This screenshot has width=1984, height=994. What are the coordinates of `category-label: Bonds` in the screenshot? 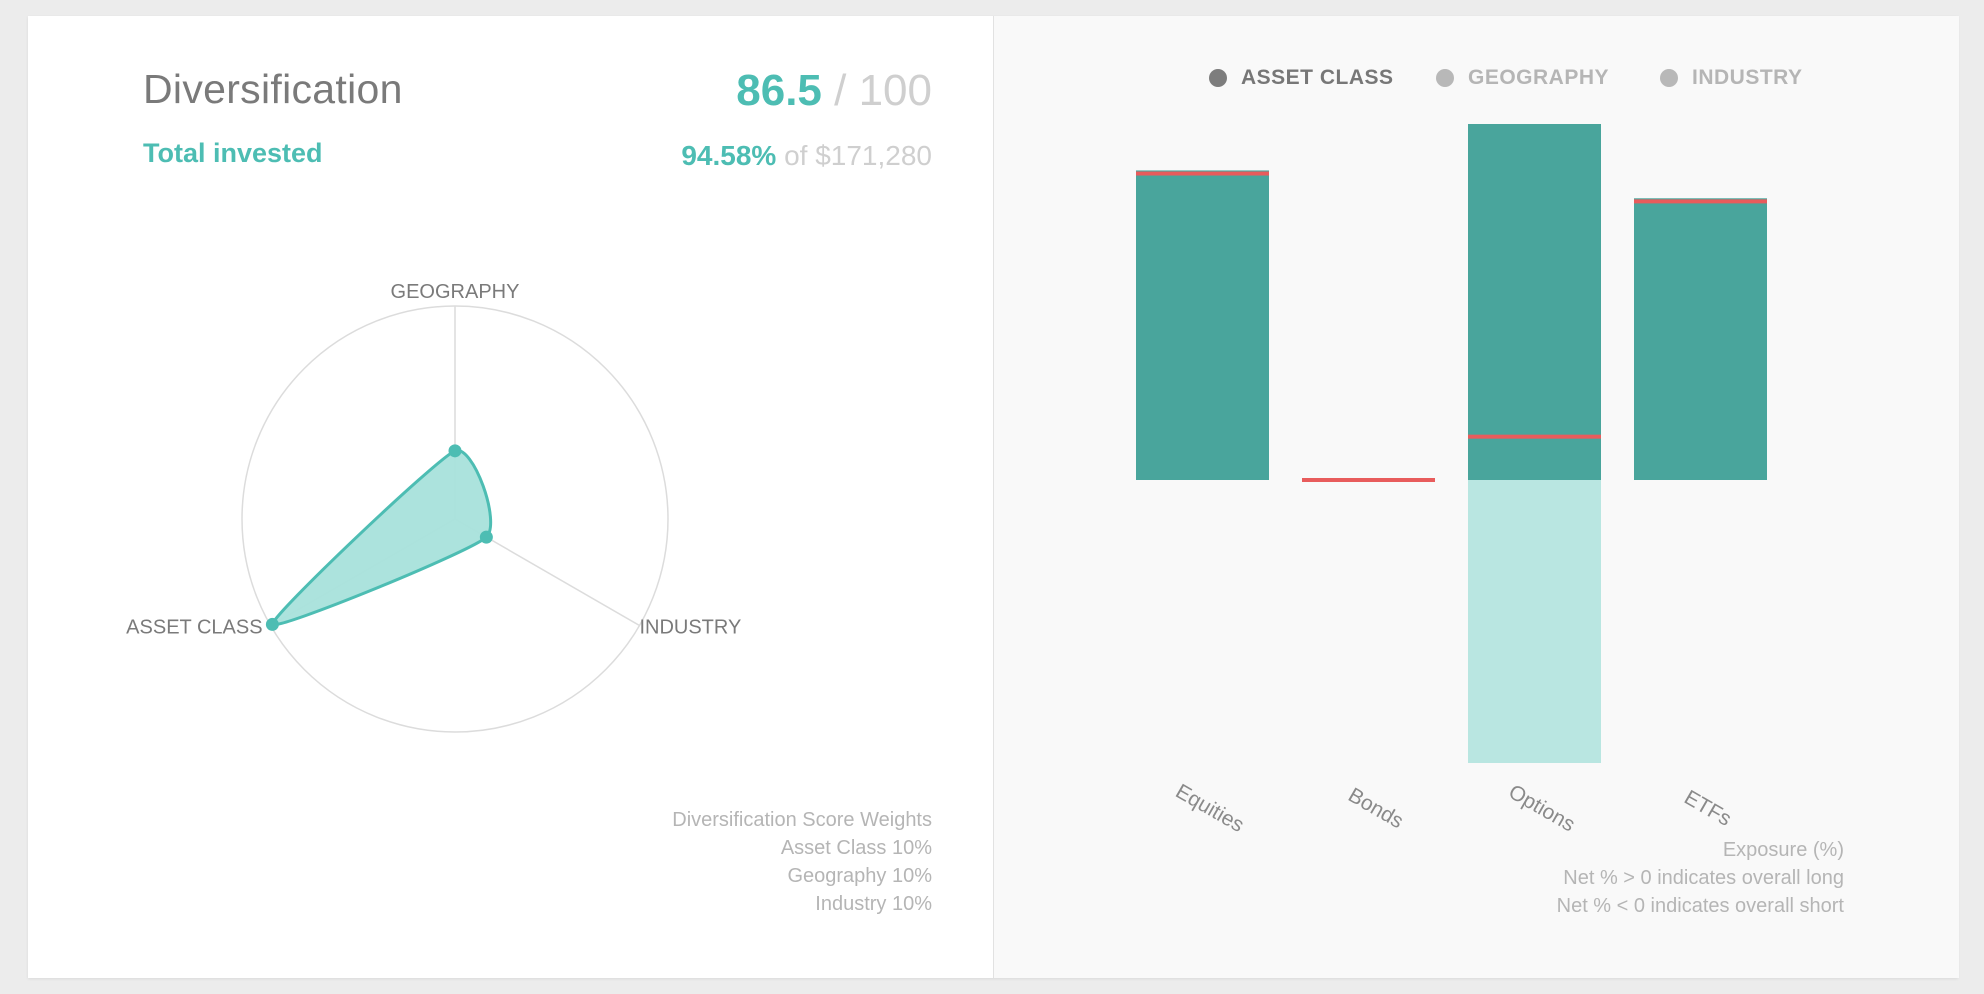 It's located at (1375, 809).